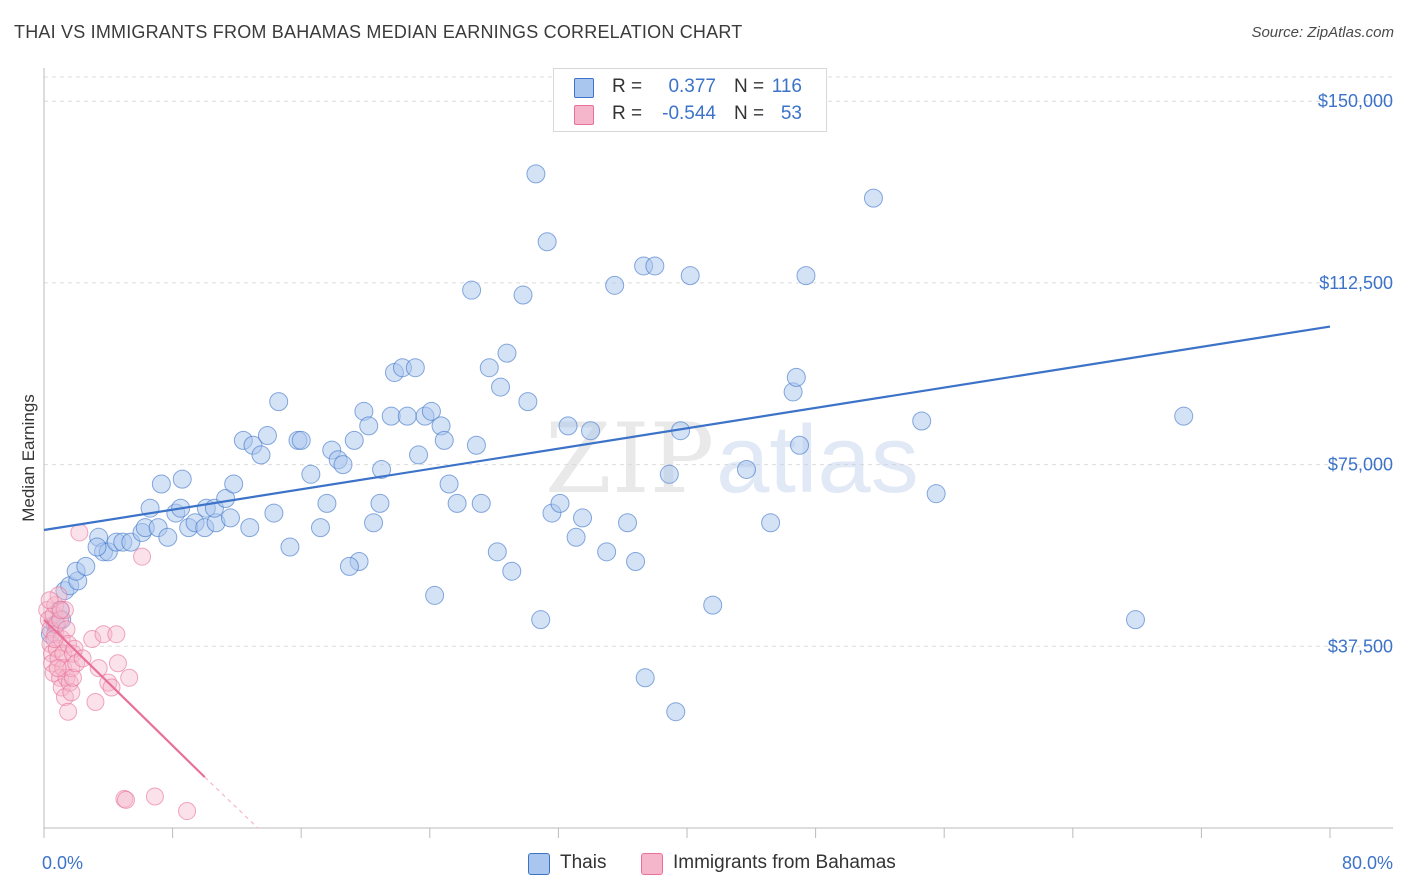 The image size is (1406, 892). I want to click on bahamas-legend-label: Immigrants from Bahamas, so click(784, 862).